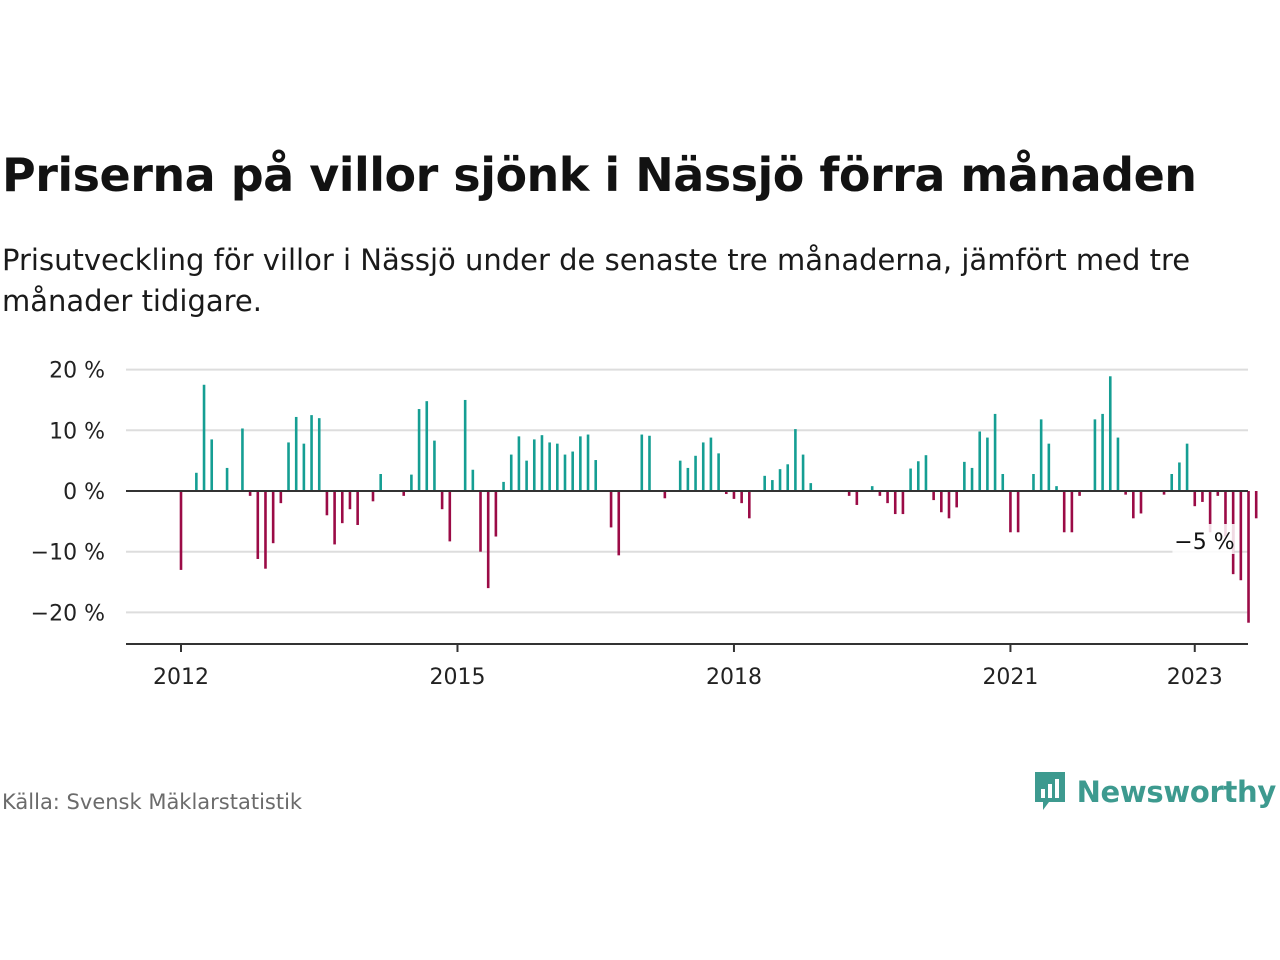 This screenshot has width=1280, height=960. I want to click on annotations: −5 %, so click(1203, 539).